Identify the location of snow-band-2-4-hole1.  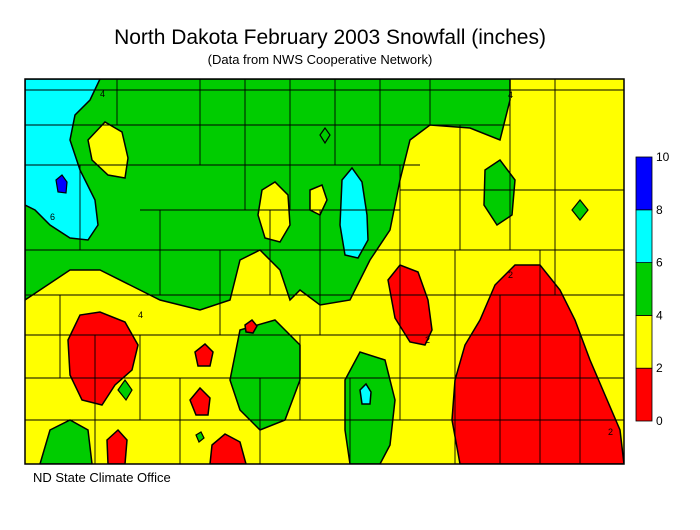
(108, 150).